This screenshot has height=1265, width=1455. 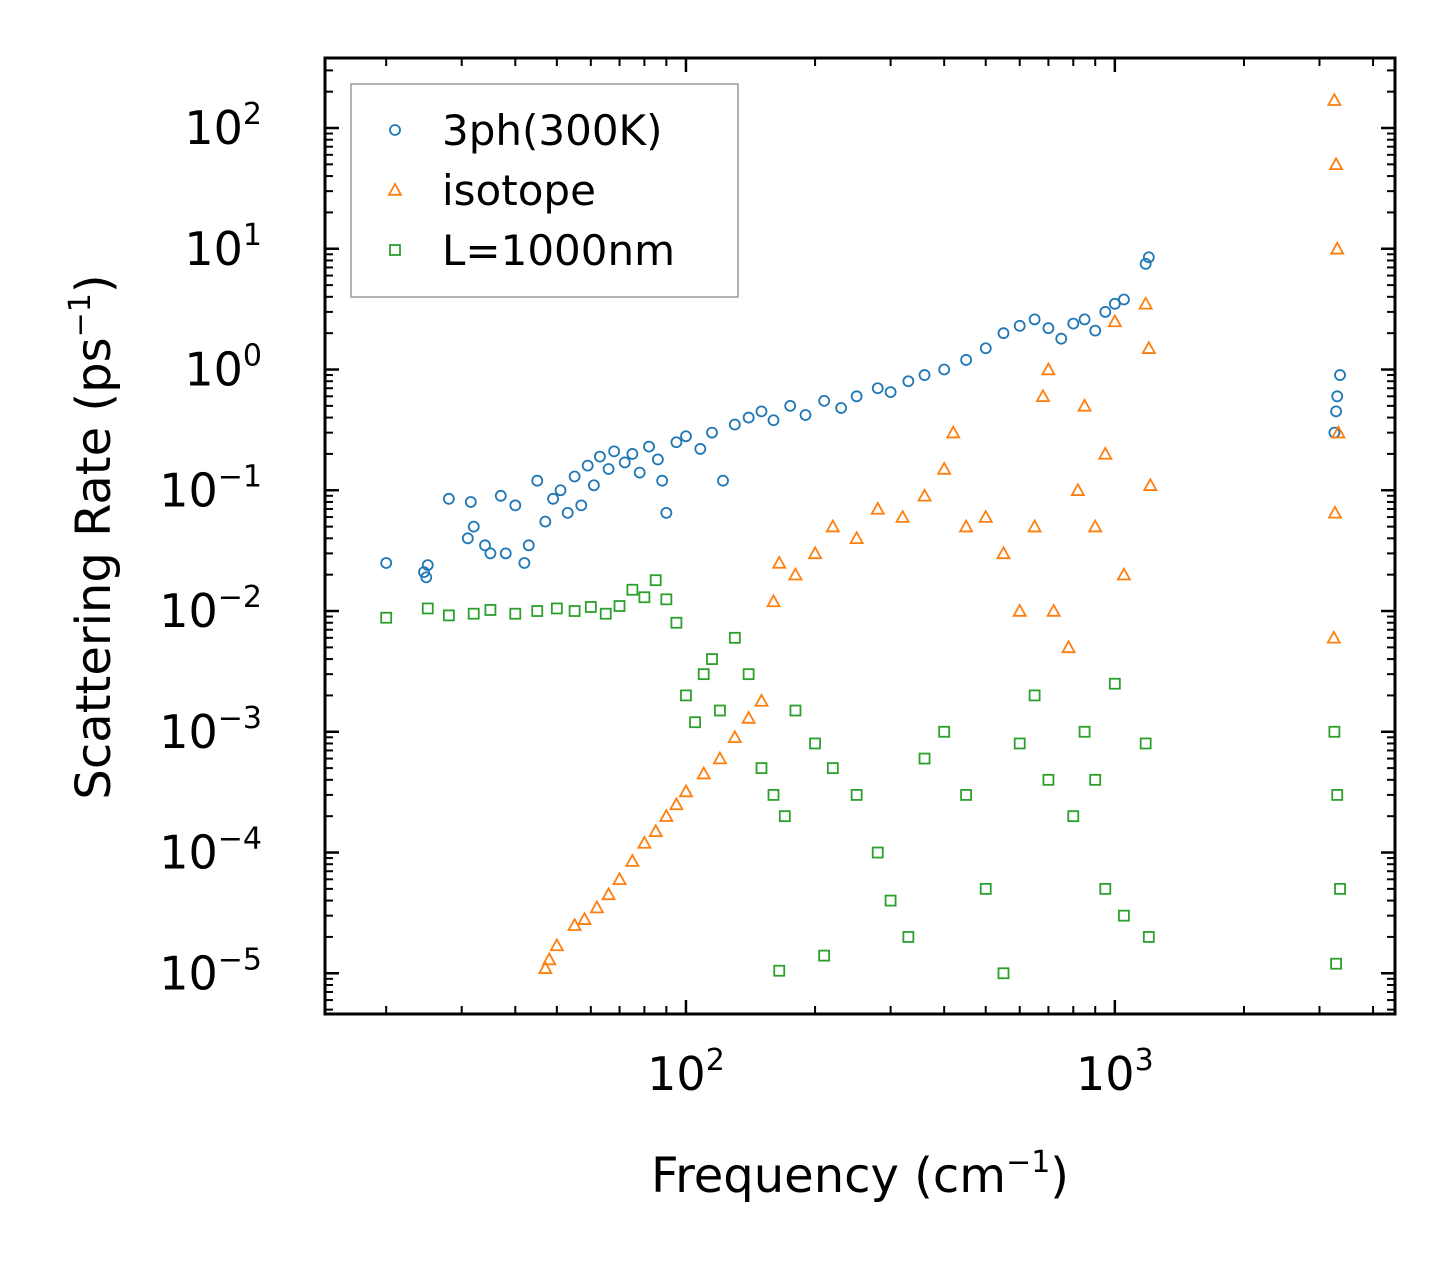 What do you see at coordinates (395, 130) in the screenshot?
I see `legend-marker-circle` at bounding box center [395, 130].